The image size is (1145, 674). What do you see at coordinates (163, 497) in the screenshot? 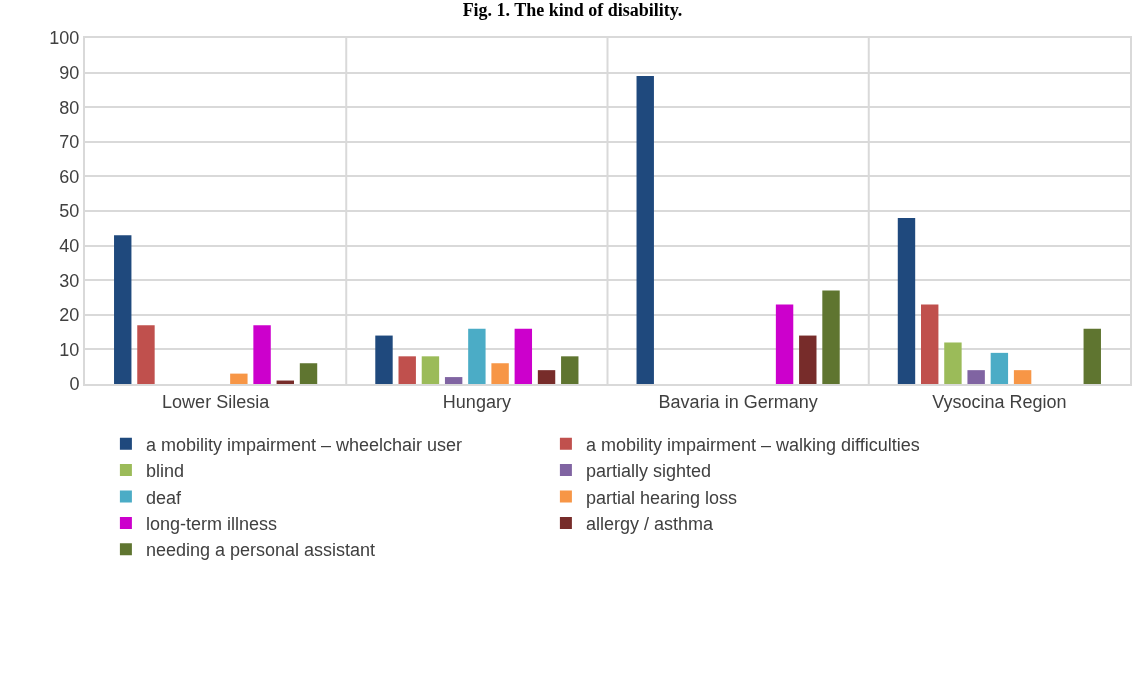
I see `legend-label: deaf` at bounding box center [163, 497].